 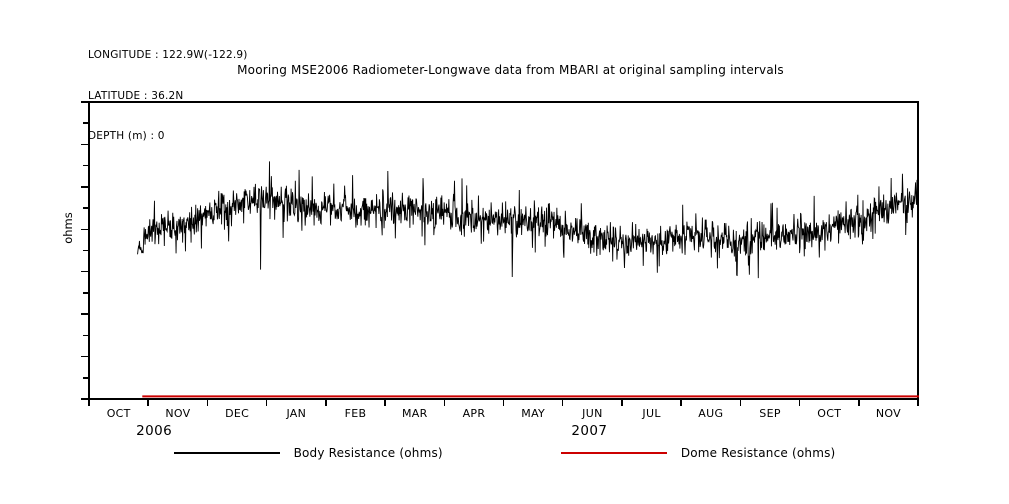 I want to click on axis-frame-left, so click(x=89, y=250).